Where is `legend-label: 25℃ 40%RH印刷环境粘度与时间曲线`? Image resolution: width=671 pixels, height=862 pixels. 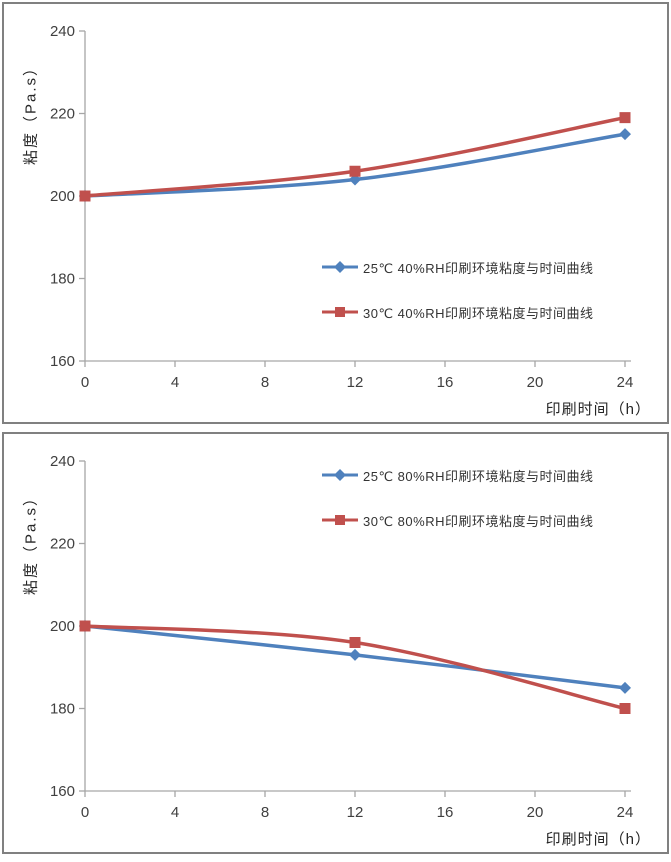
legend-label: 25℃ 40%RH印刷环境粘度与时间曲线 is located at coordinates (478, 268).